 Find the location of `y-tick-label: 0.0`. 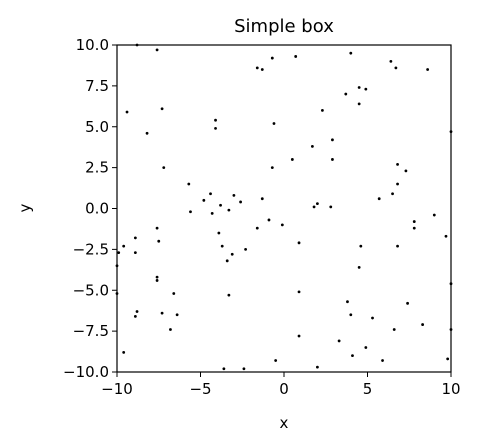

y-tick-label: 0.0 is located at coordinates (97, 209).